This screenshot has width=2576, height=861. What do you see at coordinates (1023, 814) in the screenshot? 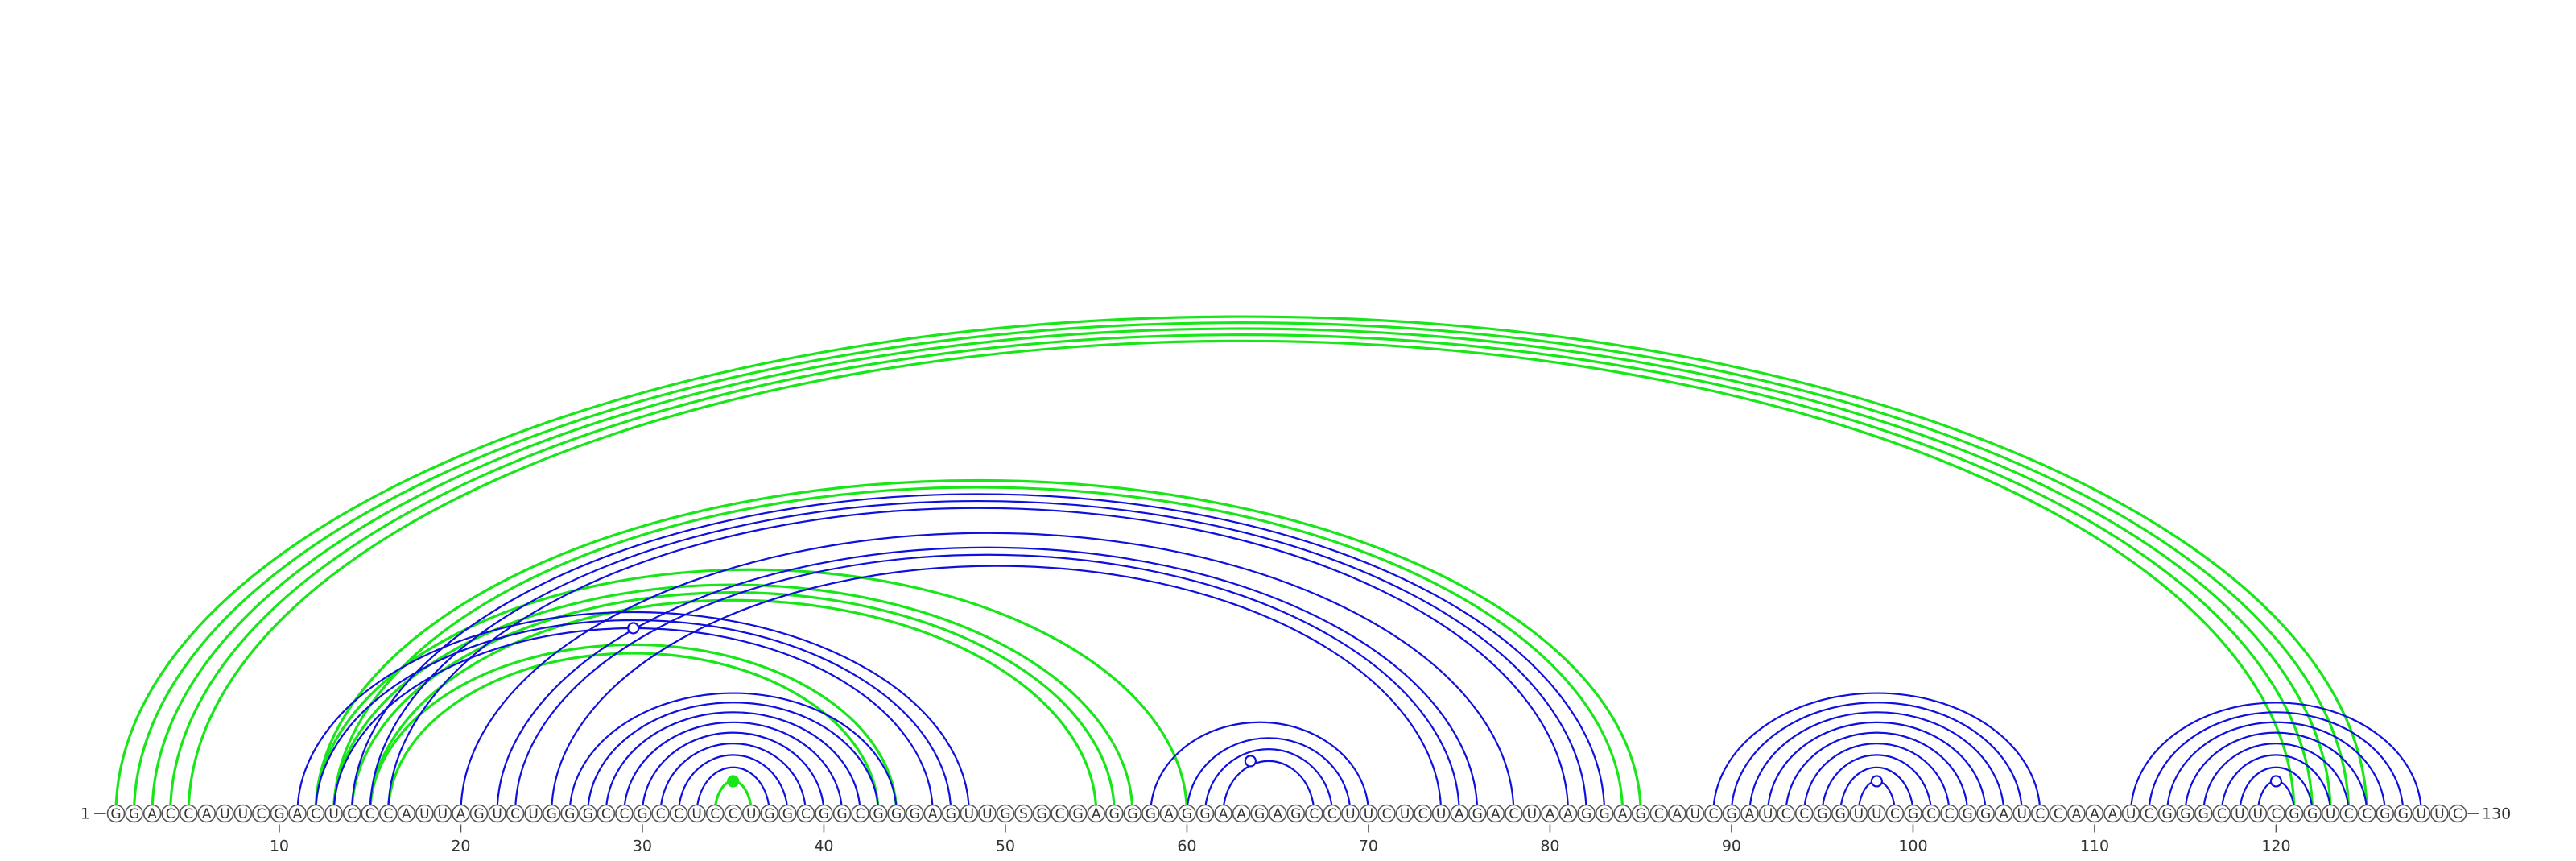
I see `nucleotide-letter: S` at bounding box center [1023, 814].